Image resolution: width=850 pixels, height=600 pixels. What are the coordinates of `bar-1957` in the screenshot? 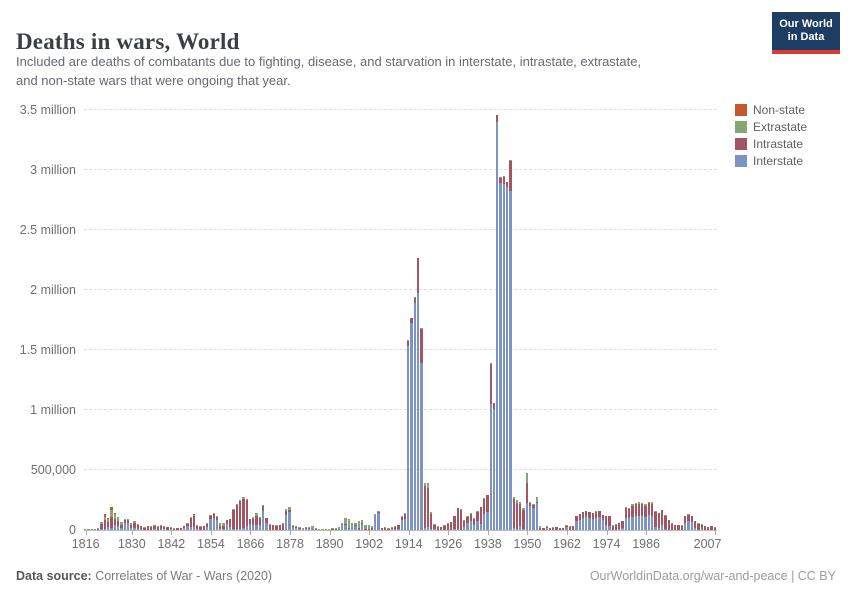 It's located at (550, 528).